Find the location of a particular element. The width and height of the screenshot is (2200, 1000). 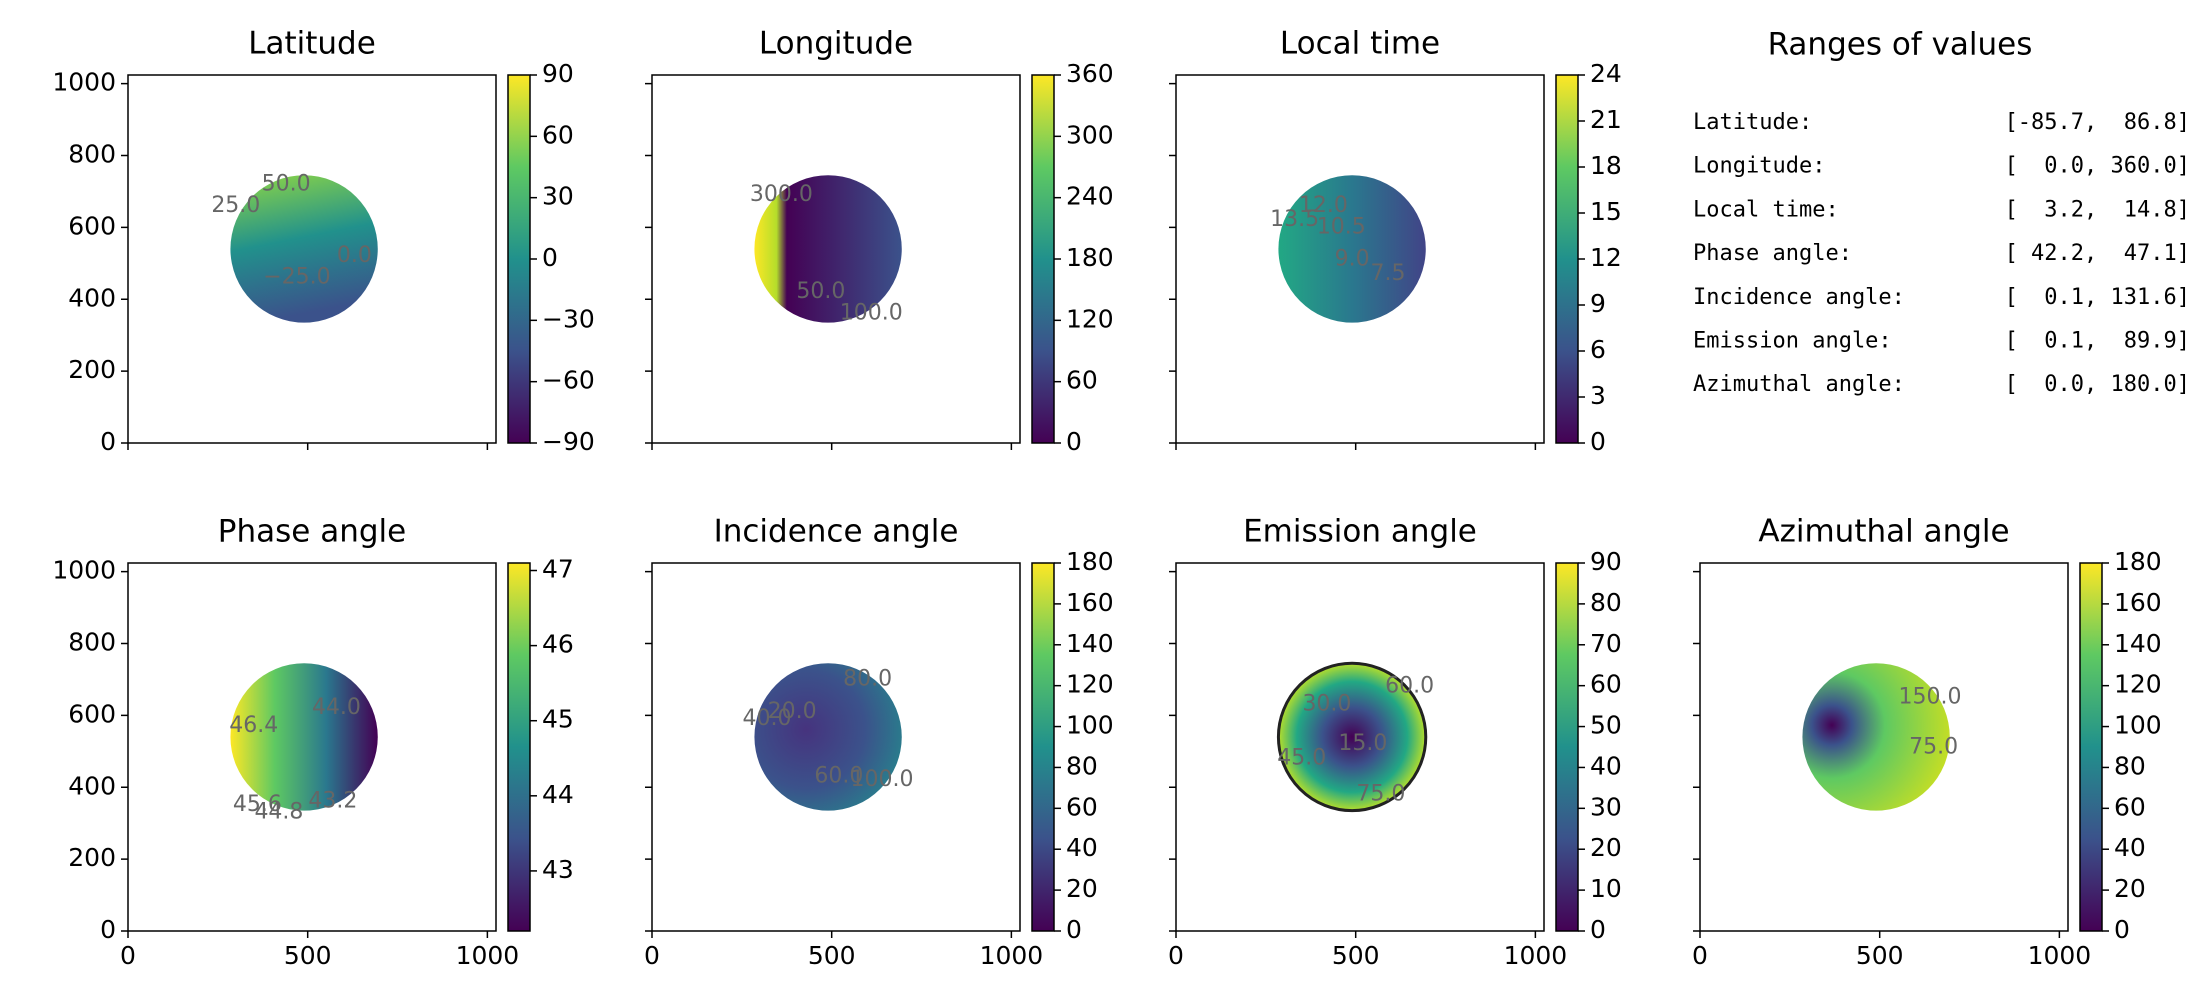

range-value: [ 0.1, 131.6] is located at coordinates (2097, 297).